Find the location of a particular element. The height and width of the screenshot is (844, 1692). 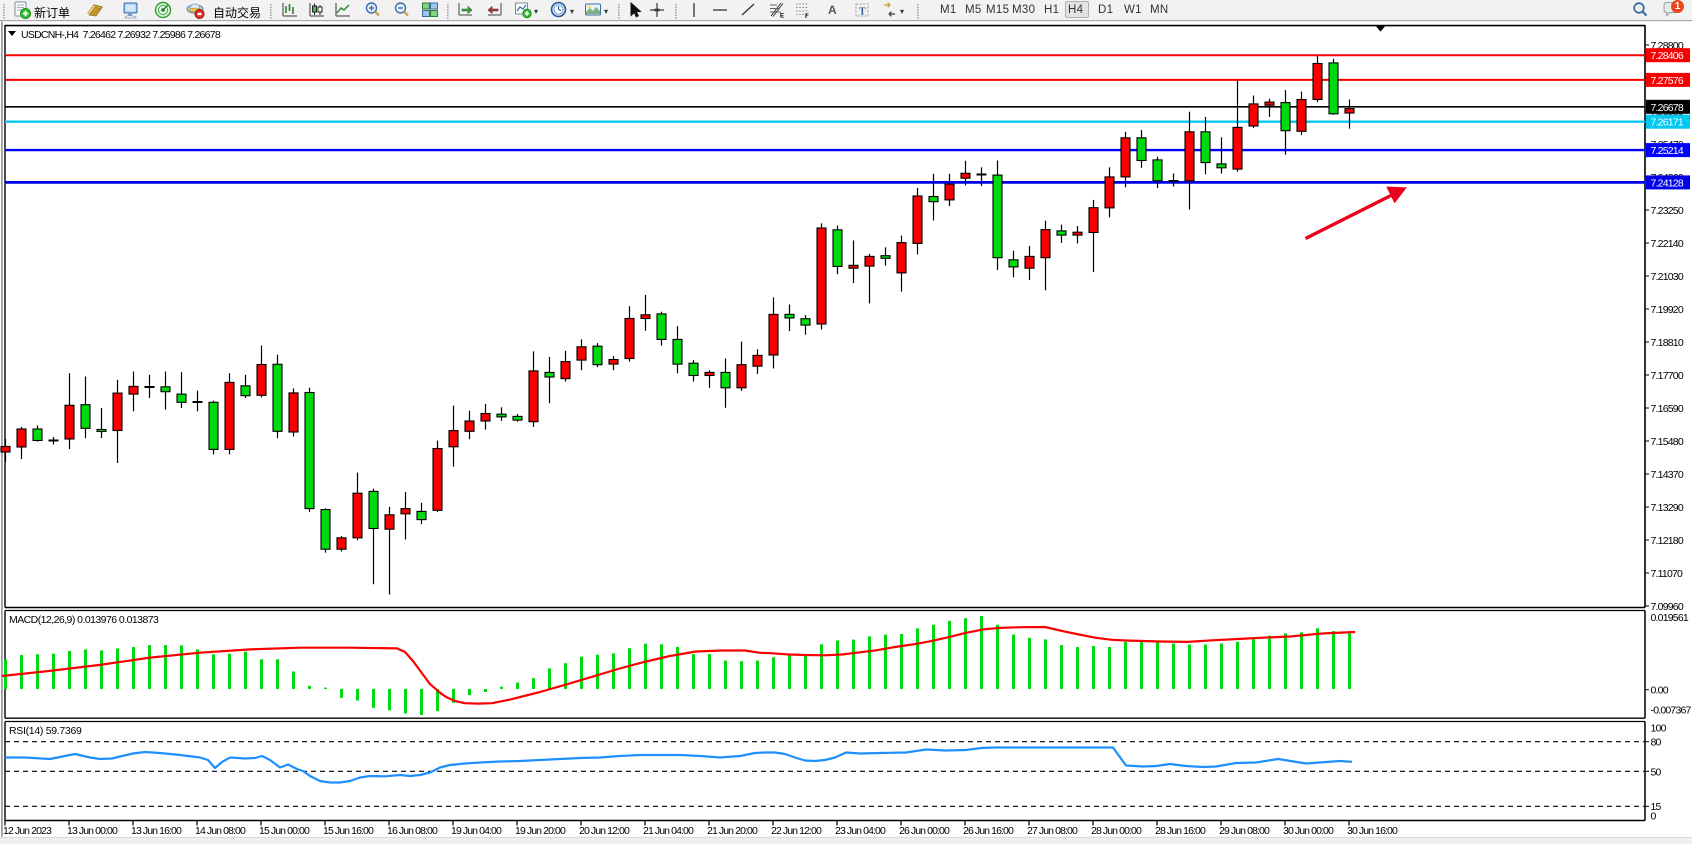

svg-text: 28 Jun 00:00 is located at coordinates (1116, 831).